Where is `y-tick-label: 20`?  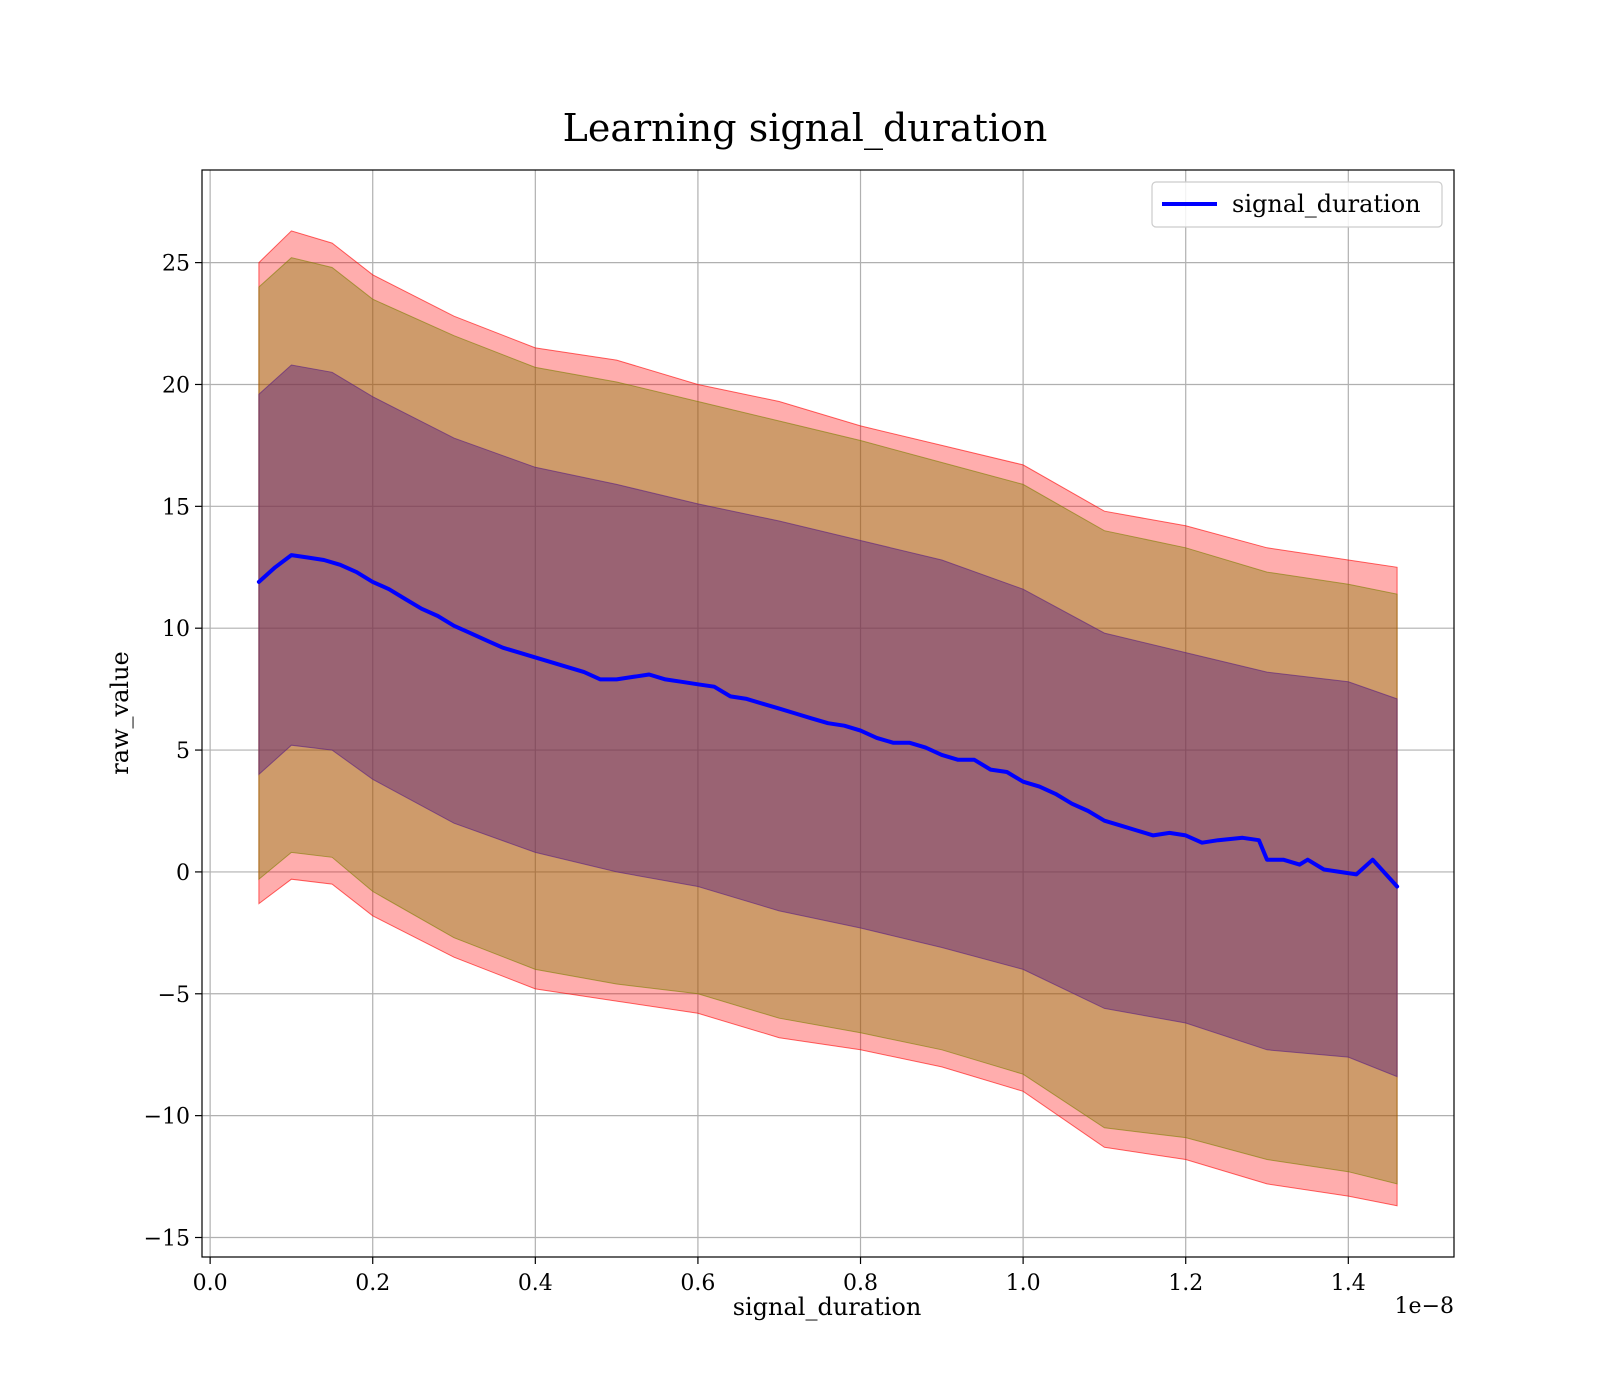 y-tick-label: 20 is located at coordinates (176, 385).